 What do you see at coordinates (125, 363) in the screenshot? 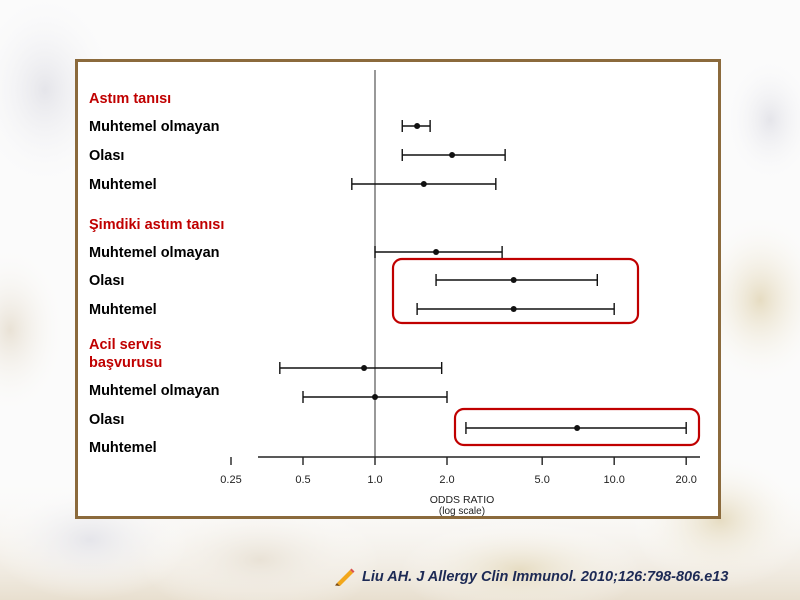
I see `group-heading: başvurusu` at bounding box center [125, 363].